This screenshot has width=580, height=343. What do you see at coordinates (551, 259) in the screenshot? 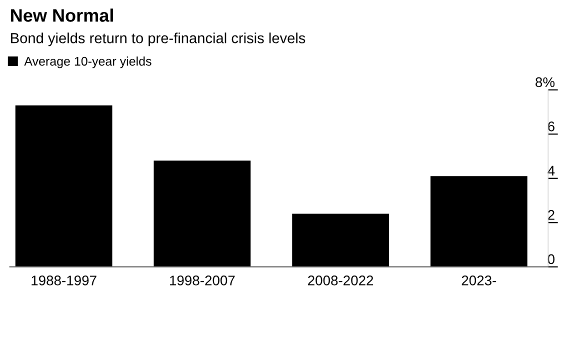
I see `y-tick-label: 0` at bounding box center [551, 259].